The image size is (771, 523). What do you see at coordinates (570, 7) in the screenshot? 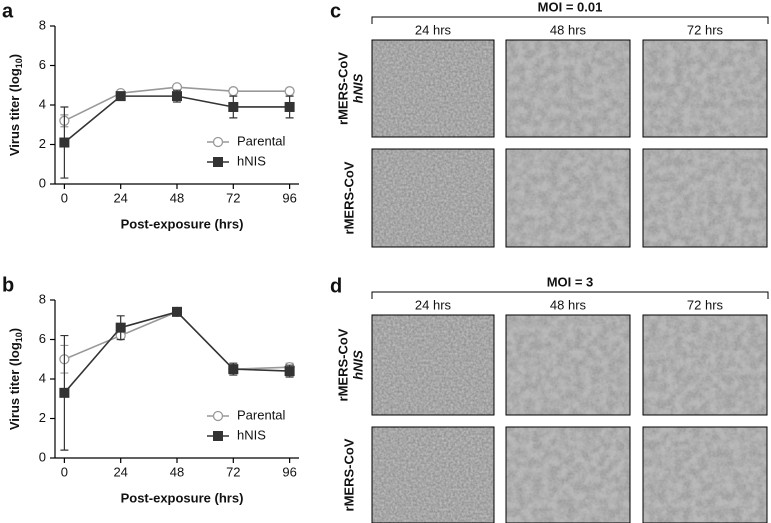
I see `panel-title: MOI = 0.01` at bounding box center [570, 7].